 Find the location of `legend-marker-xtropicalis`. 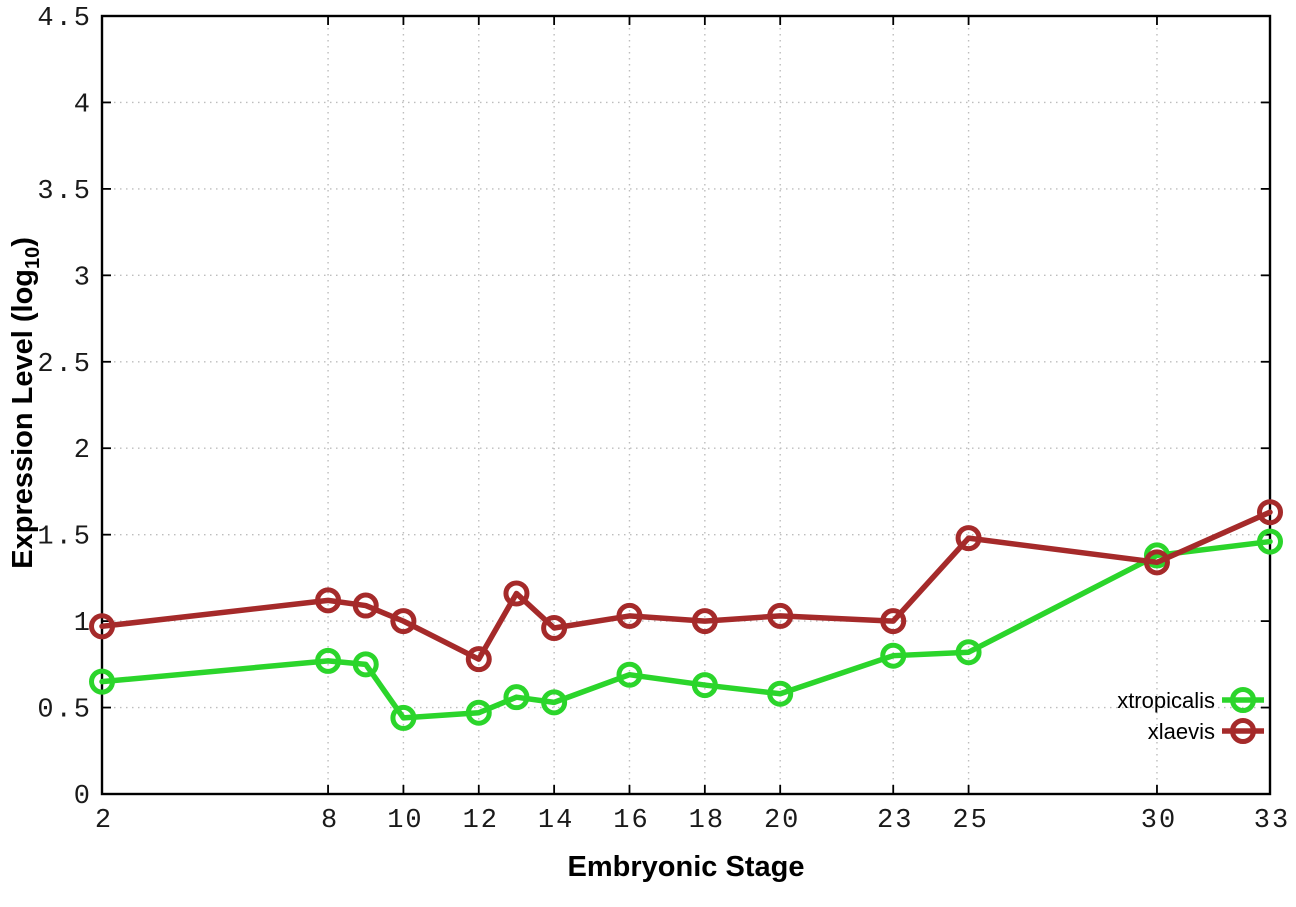

legend-marker-xtropicalis is located at coordinates (1243, 700).